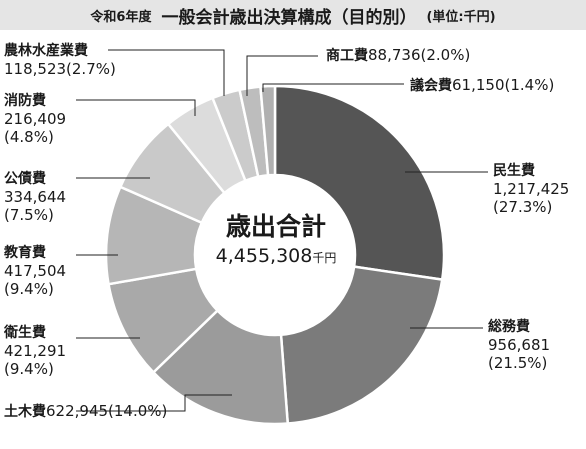 This screenshot has height=449, width=586. I want to click on slice-label-4: 教育費 417,504 (9.4%), so click(35, 271).